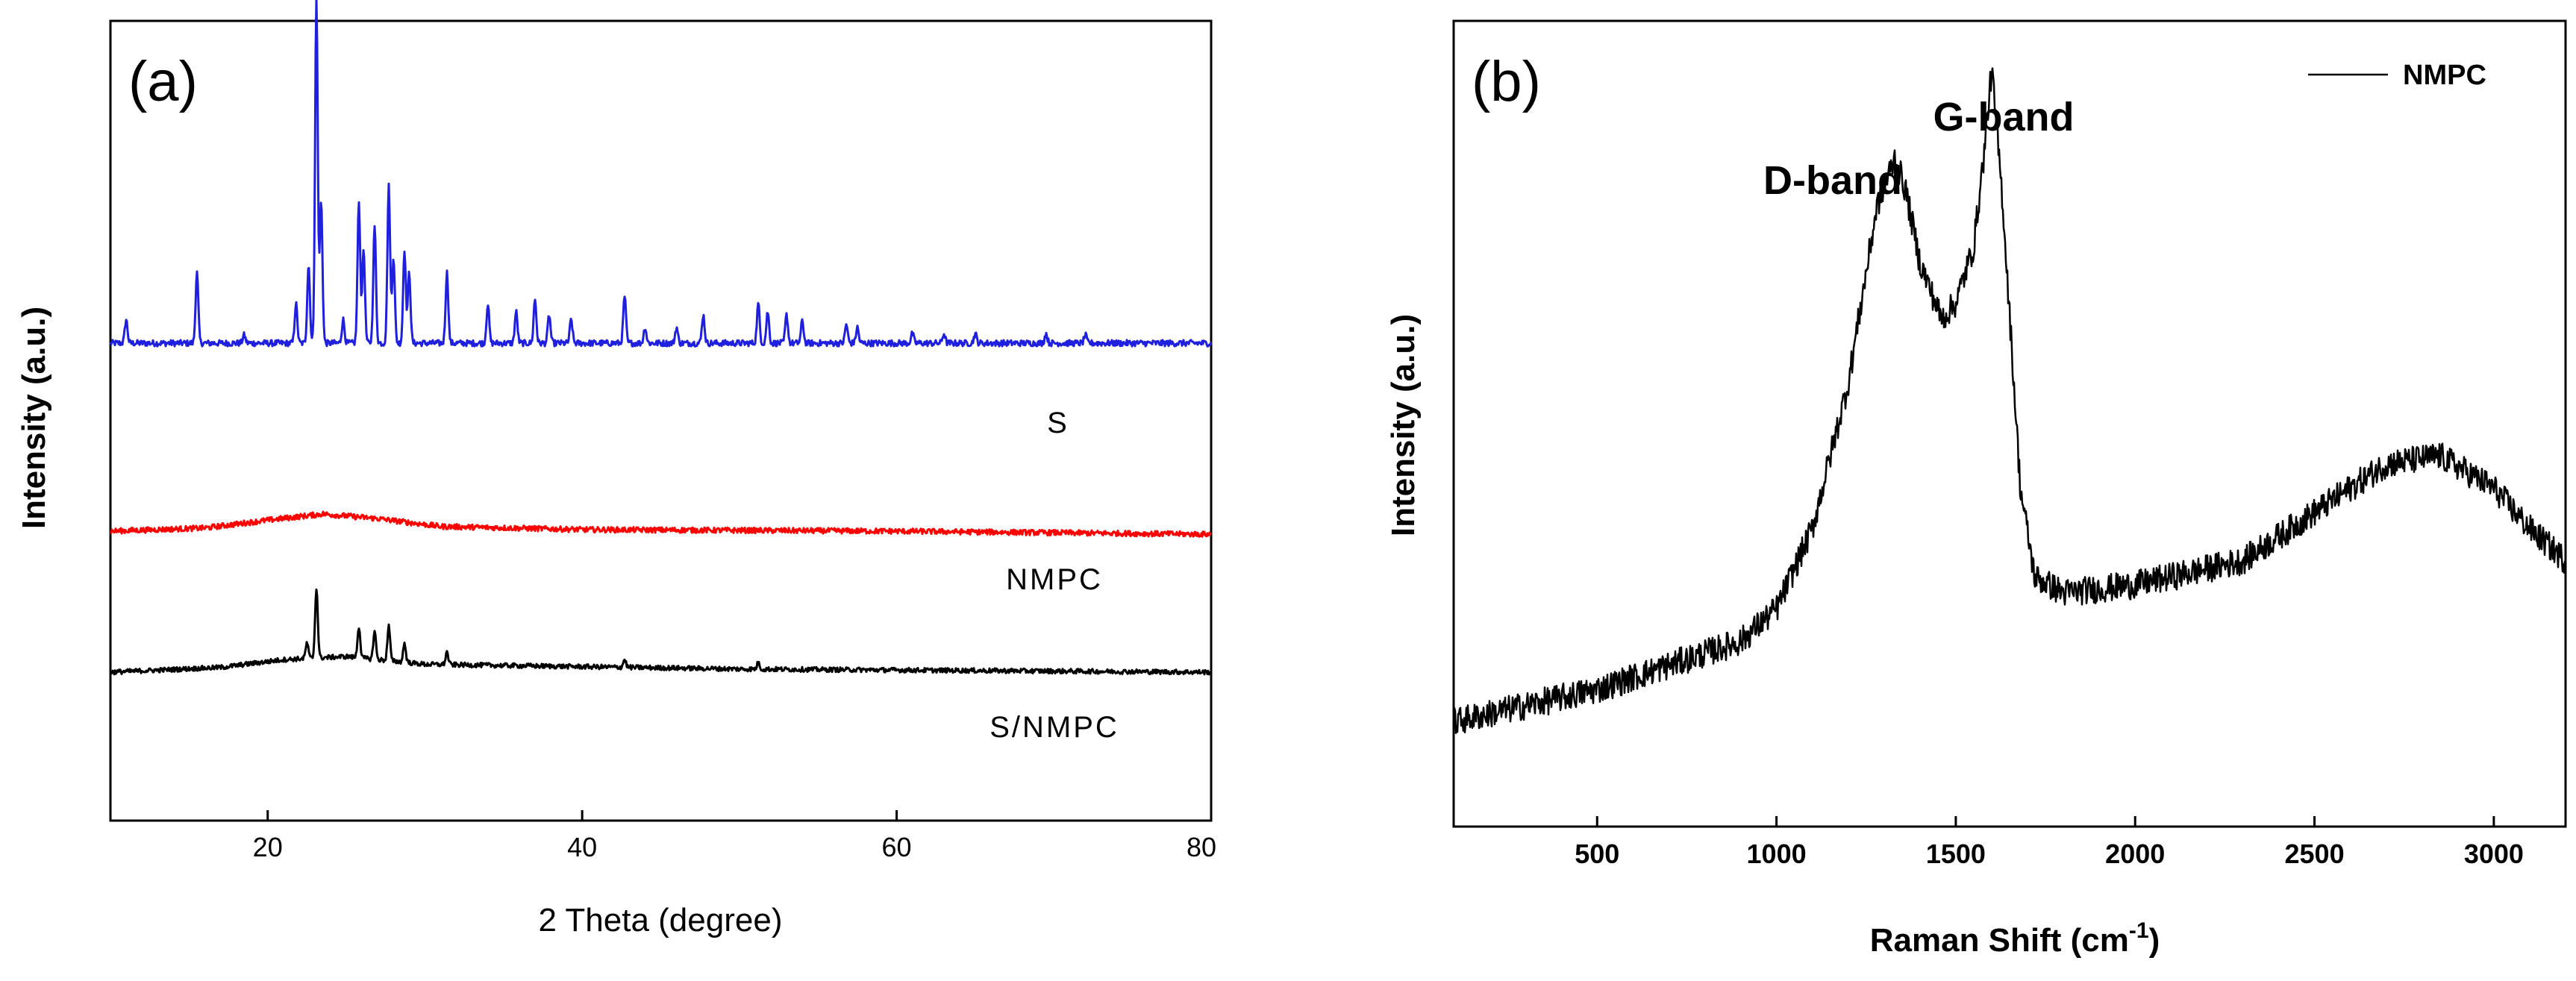 Image resolution: width=2576 pixels, height=981 pixels. What do you see at coordinates (734, 836) in the screenshot?
I see `x-ticks-a: 20 40 60 80` at bounding box center [734, 836].